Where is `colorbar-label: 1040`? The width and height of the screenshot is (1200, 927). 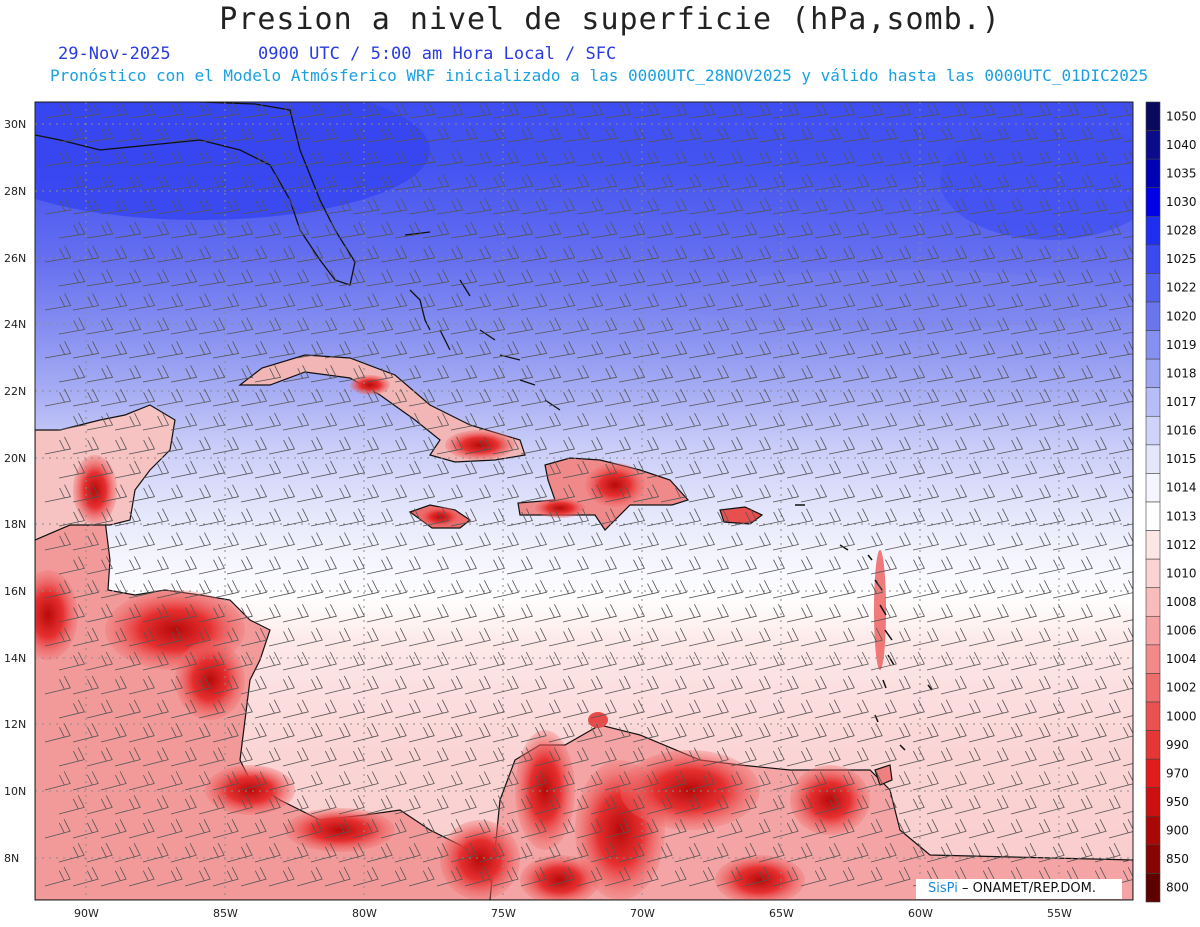 colorbar-label: 1040 is located at coordinates (1181, 145).